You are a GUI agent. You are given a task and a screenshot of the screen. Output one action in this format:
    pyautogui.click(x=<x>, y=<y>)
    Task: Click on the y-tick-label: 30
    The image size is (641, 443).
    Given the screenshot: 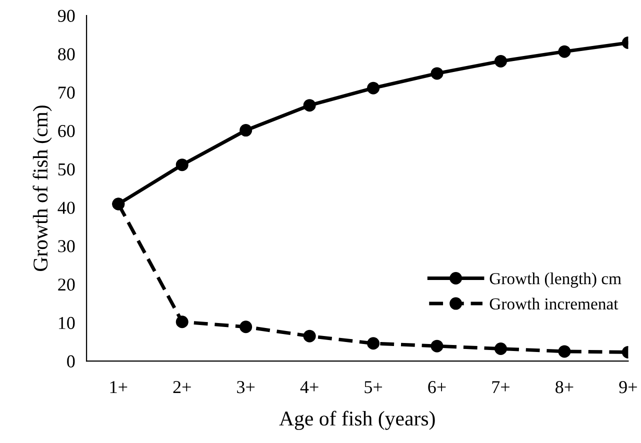 What is the action you would take?
    pyautogui.click(x=66, y=246)
    